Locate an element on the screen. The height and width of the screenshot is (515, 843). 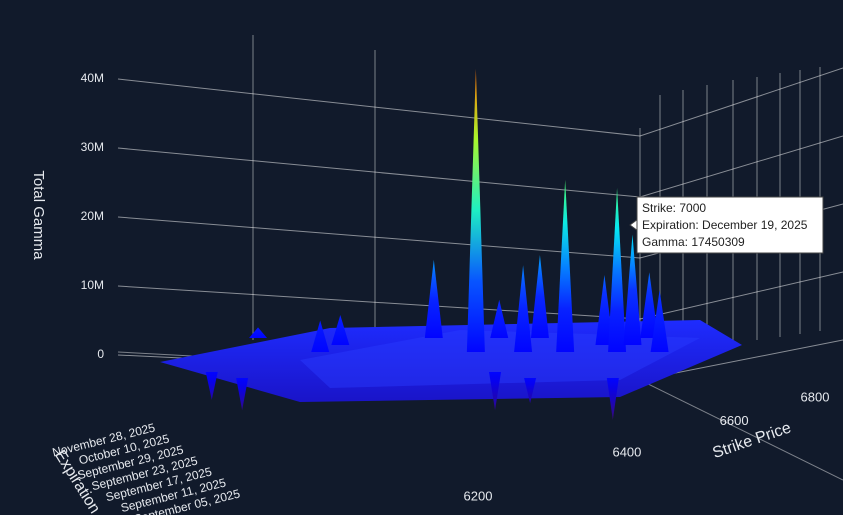
z-tick-label: 10M is located at coordinates (92, 285).